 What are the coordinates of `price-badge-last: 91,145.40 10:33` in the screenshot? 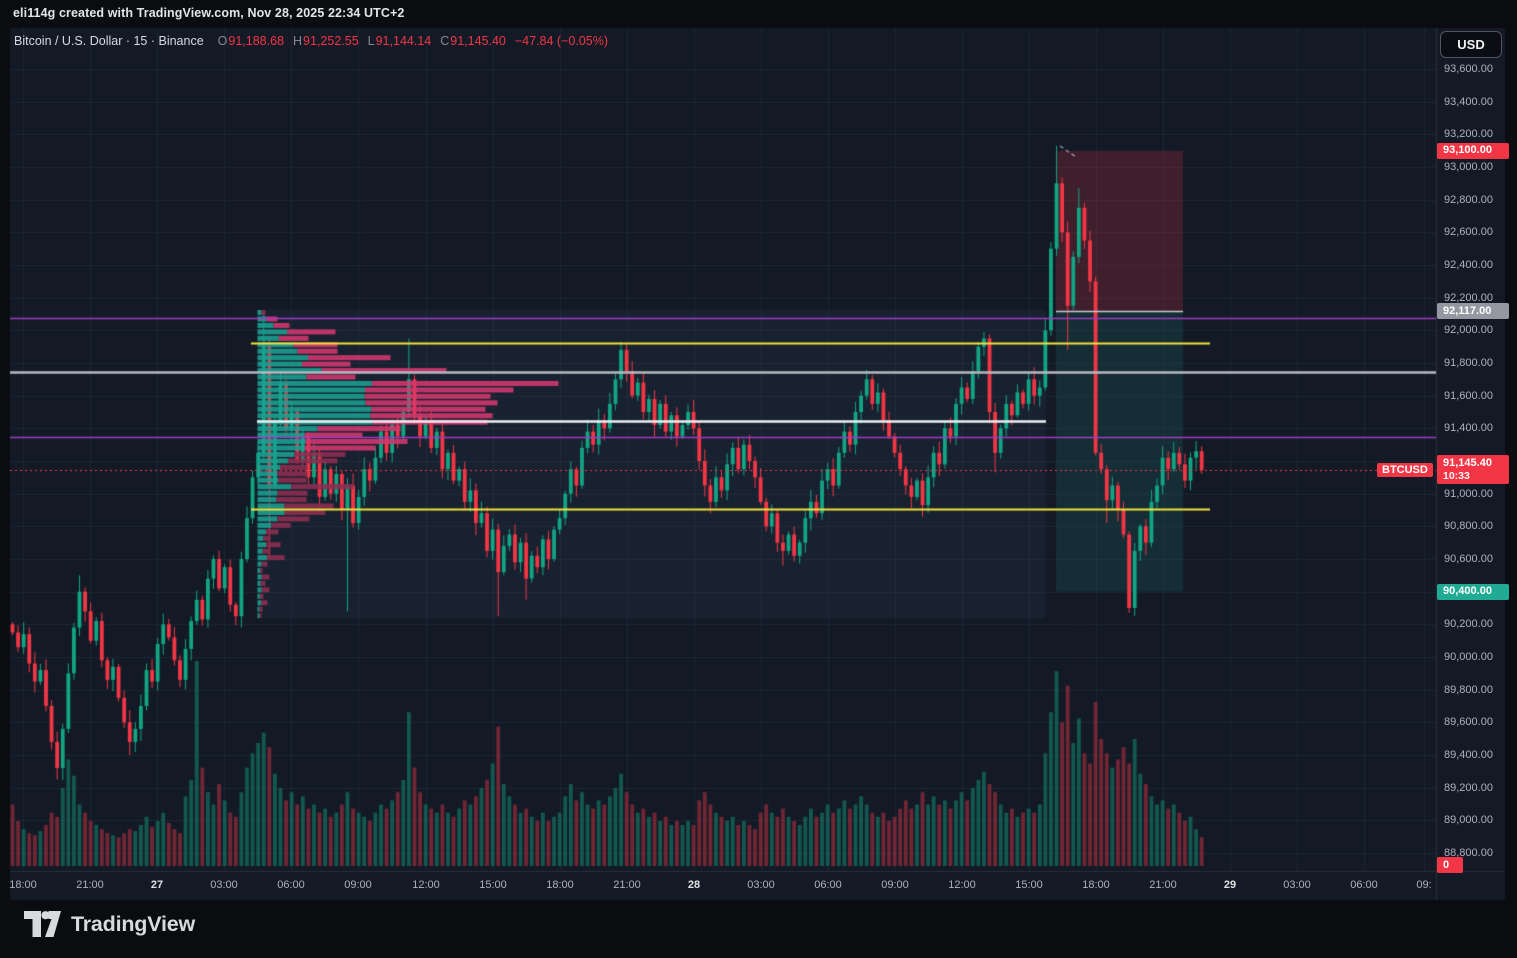 It's located at (1473, 470).